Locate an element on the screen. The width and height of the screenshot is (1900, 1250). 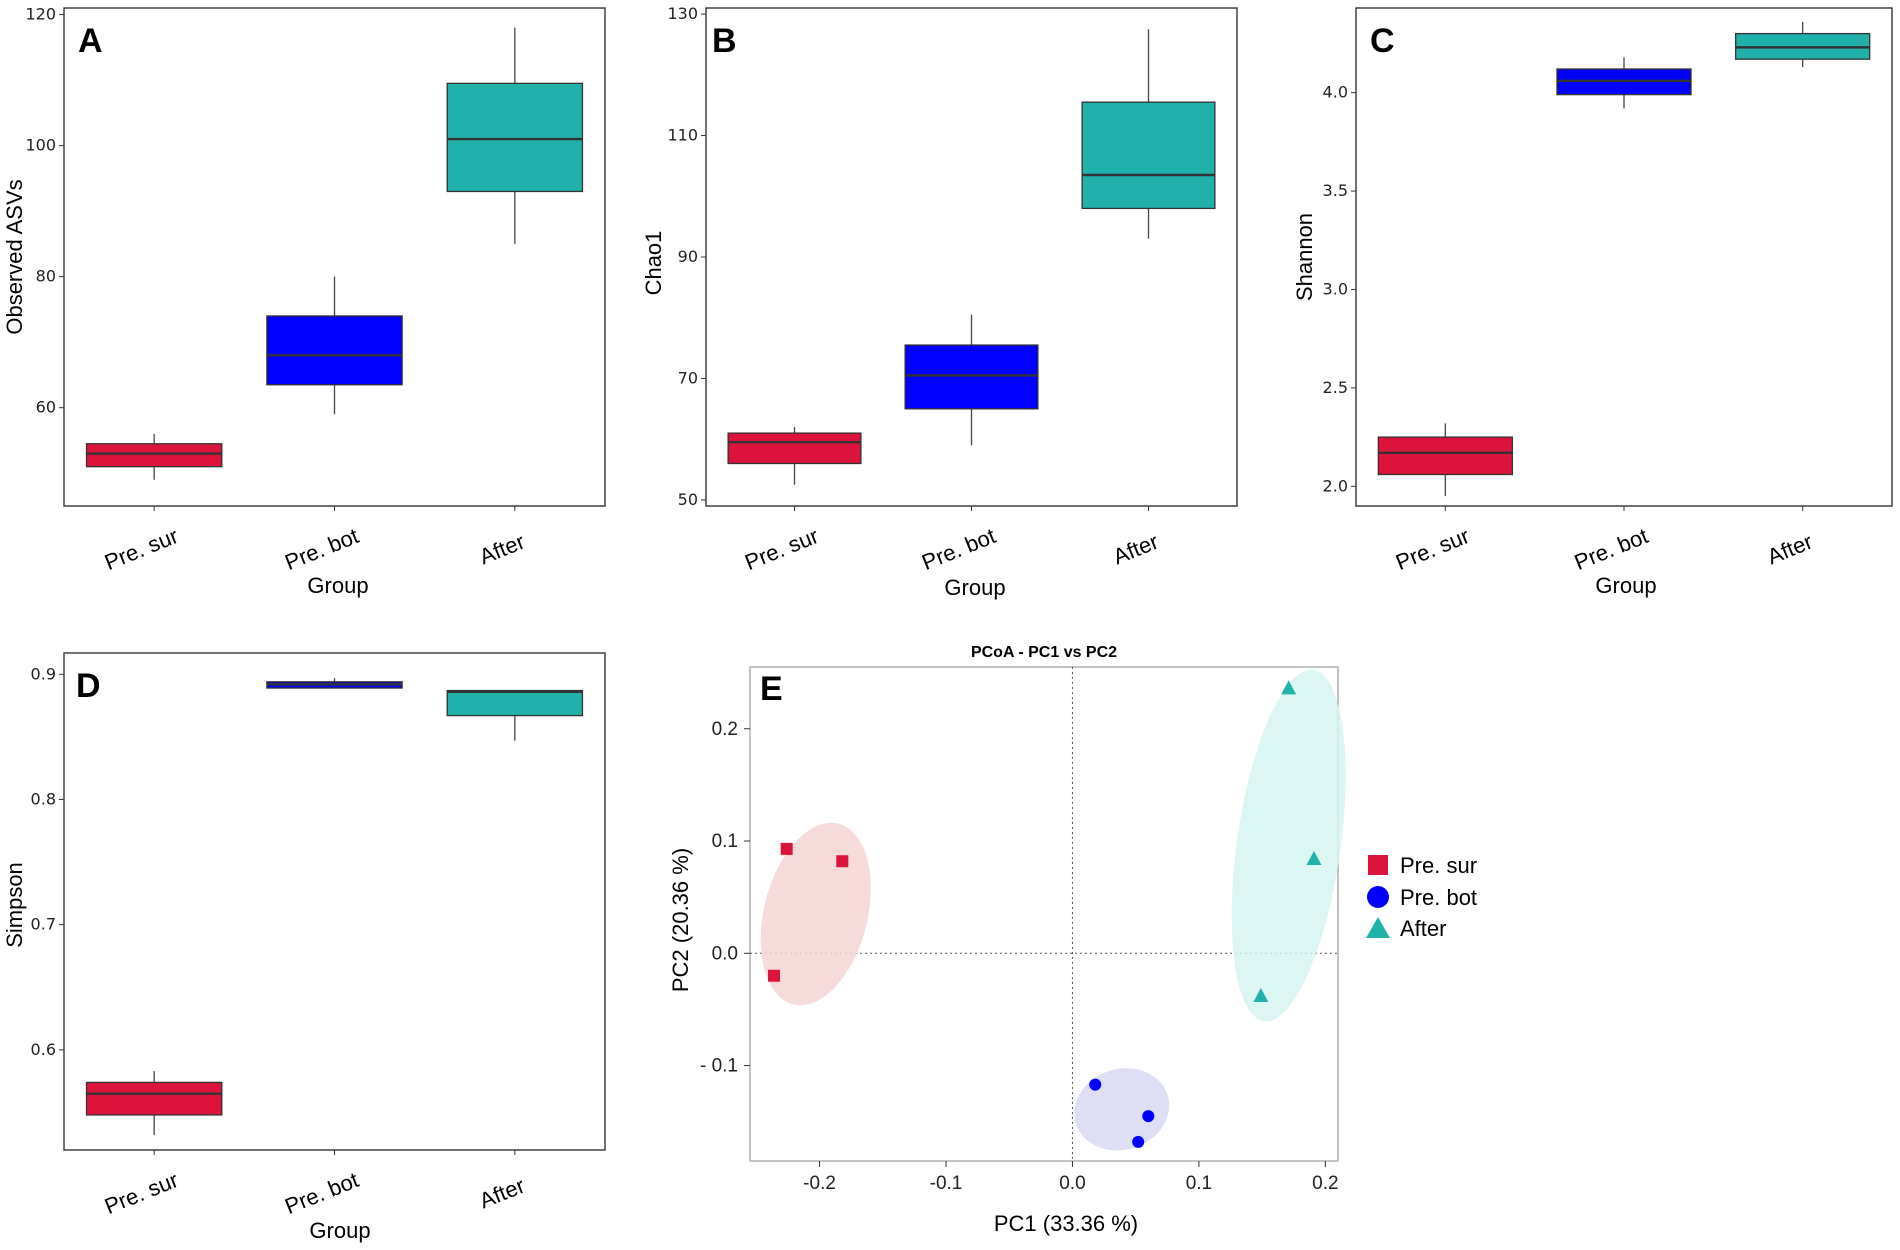
panel-e-y-tick-label: - 0.1 is located at coordinates (719, 1066).